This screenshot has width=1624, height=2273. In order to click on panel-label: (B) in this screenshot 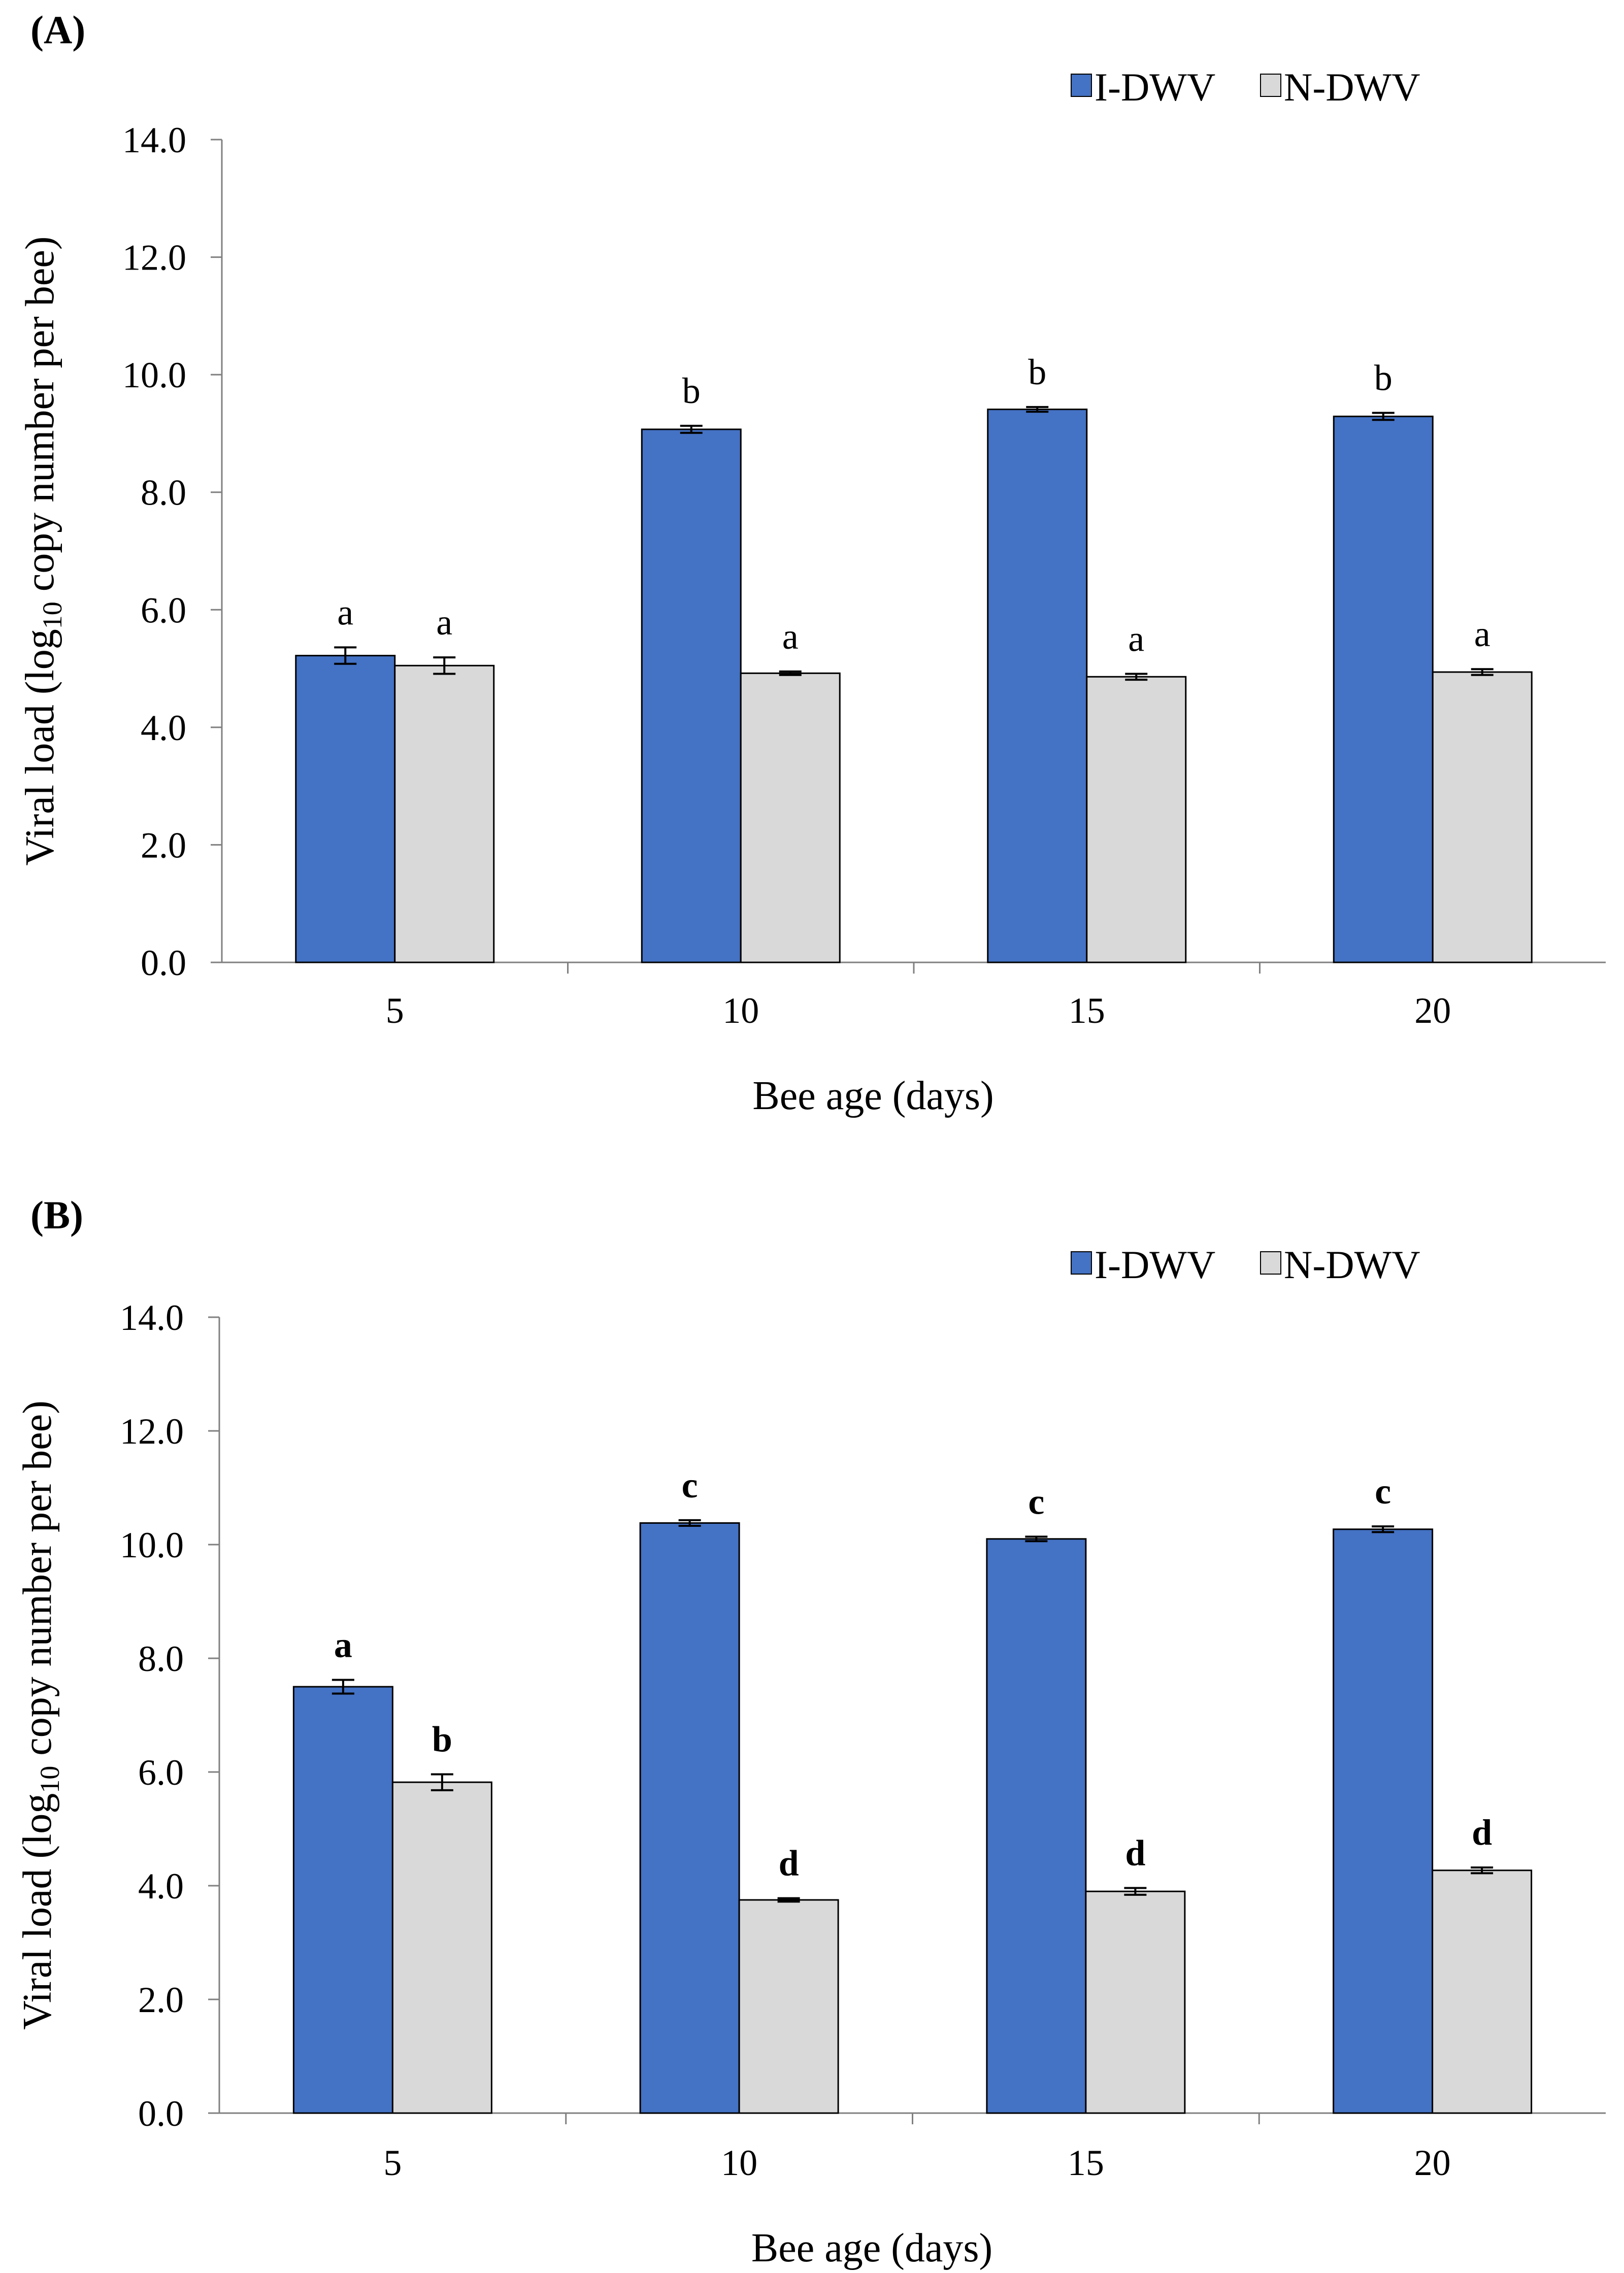, I will do `click(56, 1215)`.